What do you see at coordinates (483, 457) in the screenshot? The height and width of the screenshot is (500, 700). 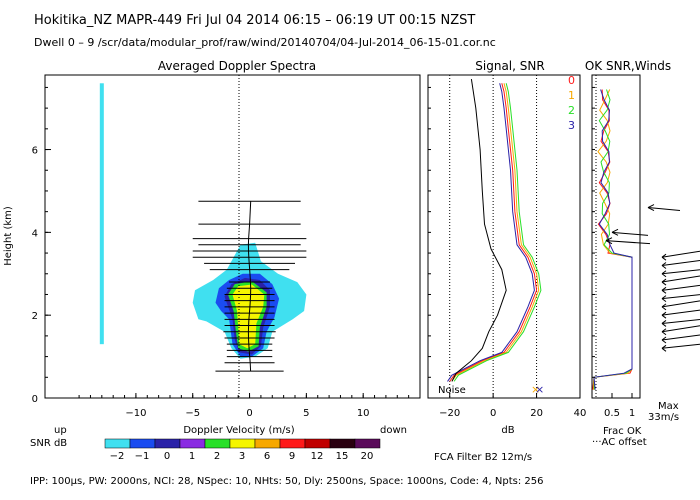 I see `filter-label: FCA Filter B2 12m/s` at bounding box center [483, 457].